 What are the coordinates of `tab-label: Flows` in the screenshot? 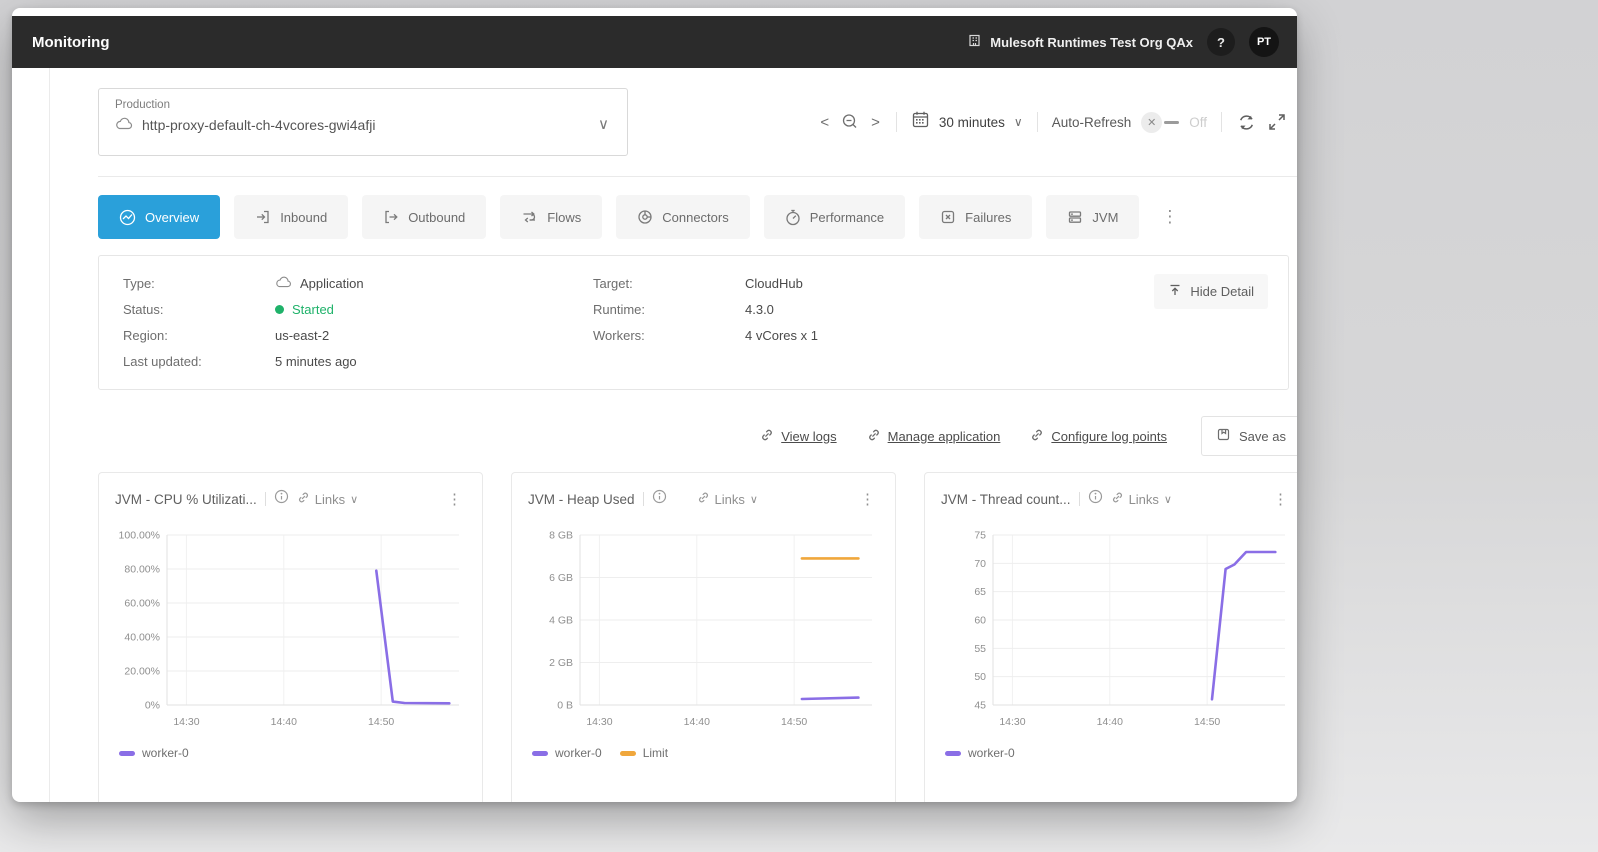 It's located at (564, 217).